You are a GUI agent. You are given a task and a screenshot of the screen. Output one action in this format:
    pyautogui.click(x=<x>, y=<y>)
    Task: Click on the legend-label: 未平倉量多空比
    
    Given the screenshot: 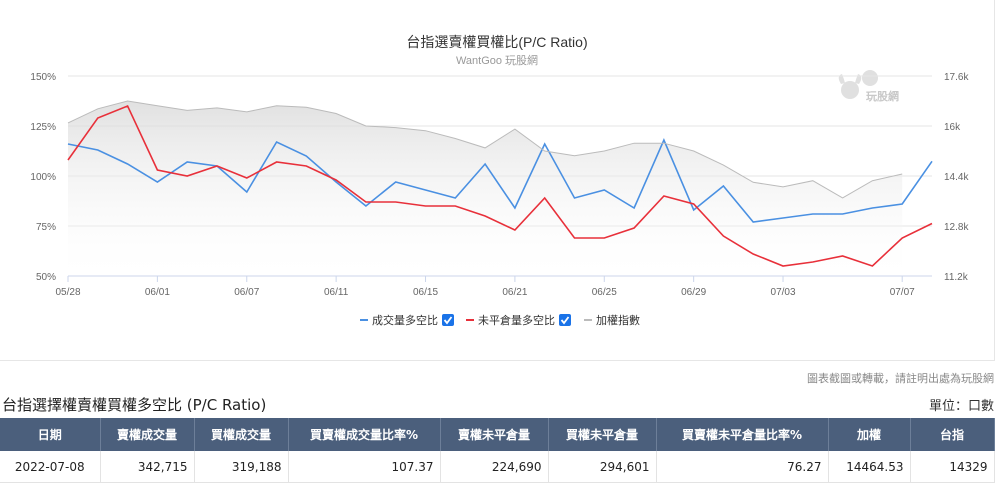 What is the action you would take?
    pyautogui.click(x=516, y=320)
    